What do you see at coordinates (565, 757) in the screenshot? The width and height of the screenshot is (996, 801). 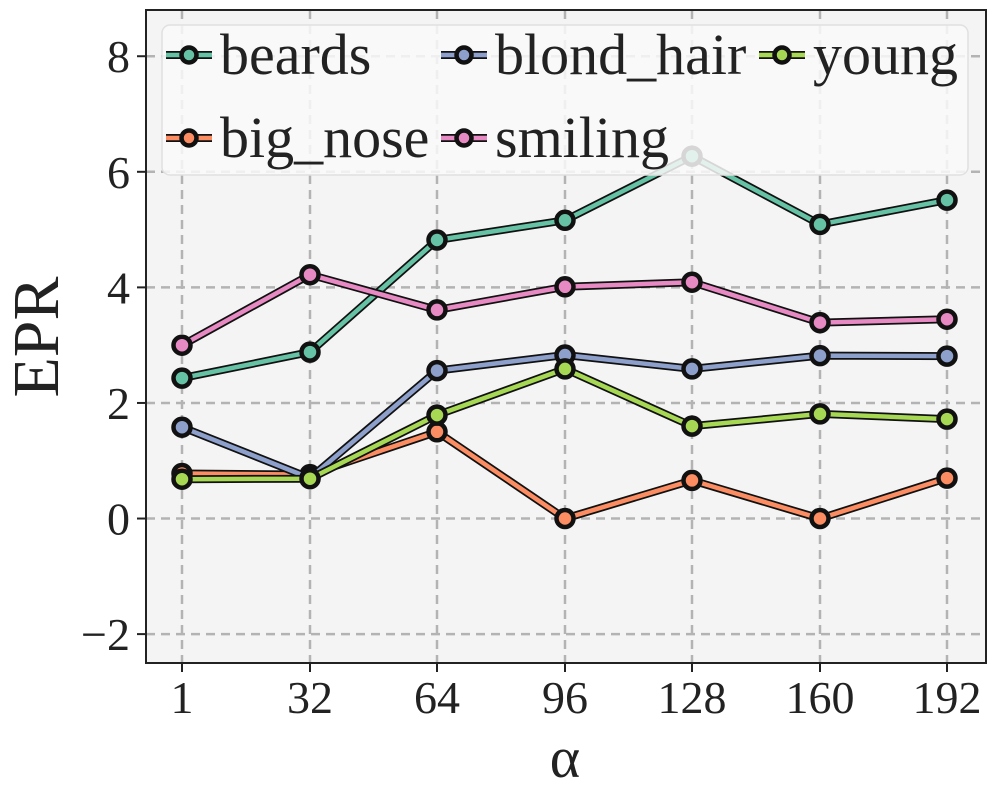 I see `x-axis-title: α` at bounding box center [565, 757].